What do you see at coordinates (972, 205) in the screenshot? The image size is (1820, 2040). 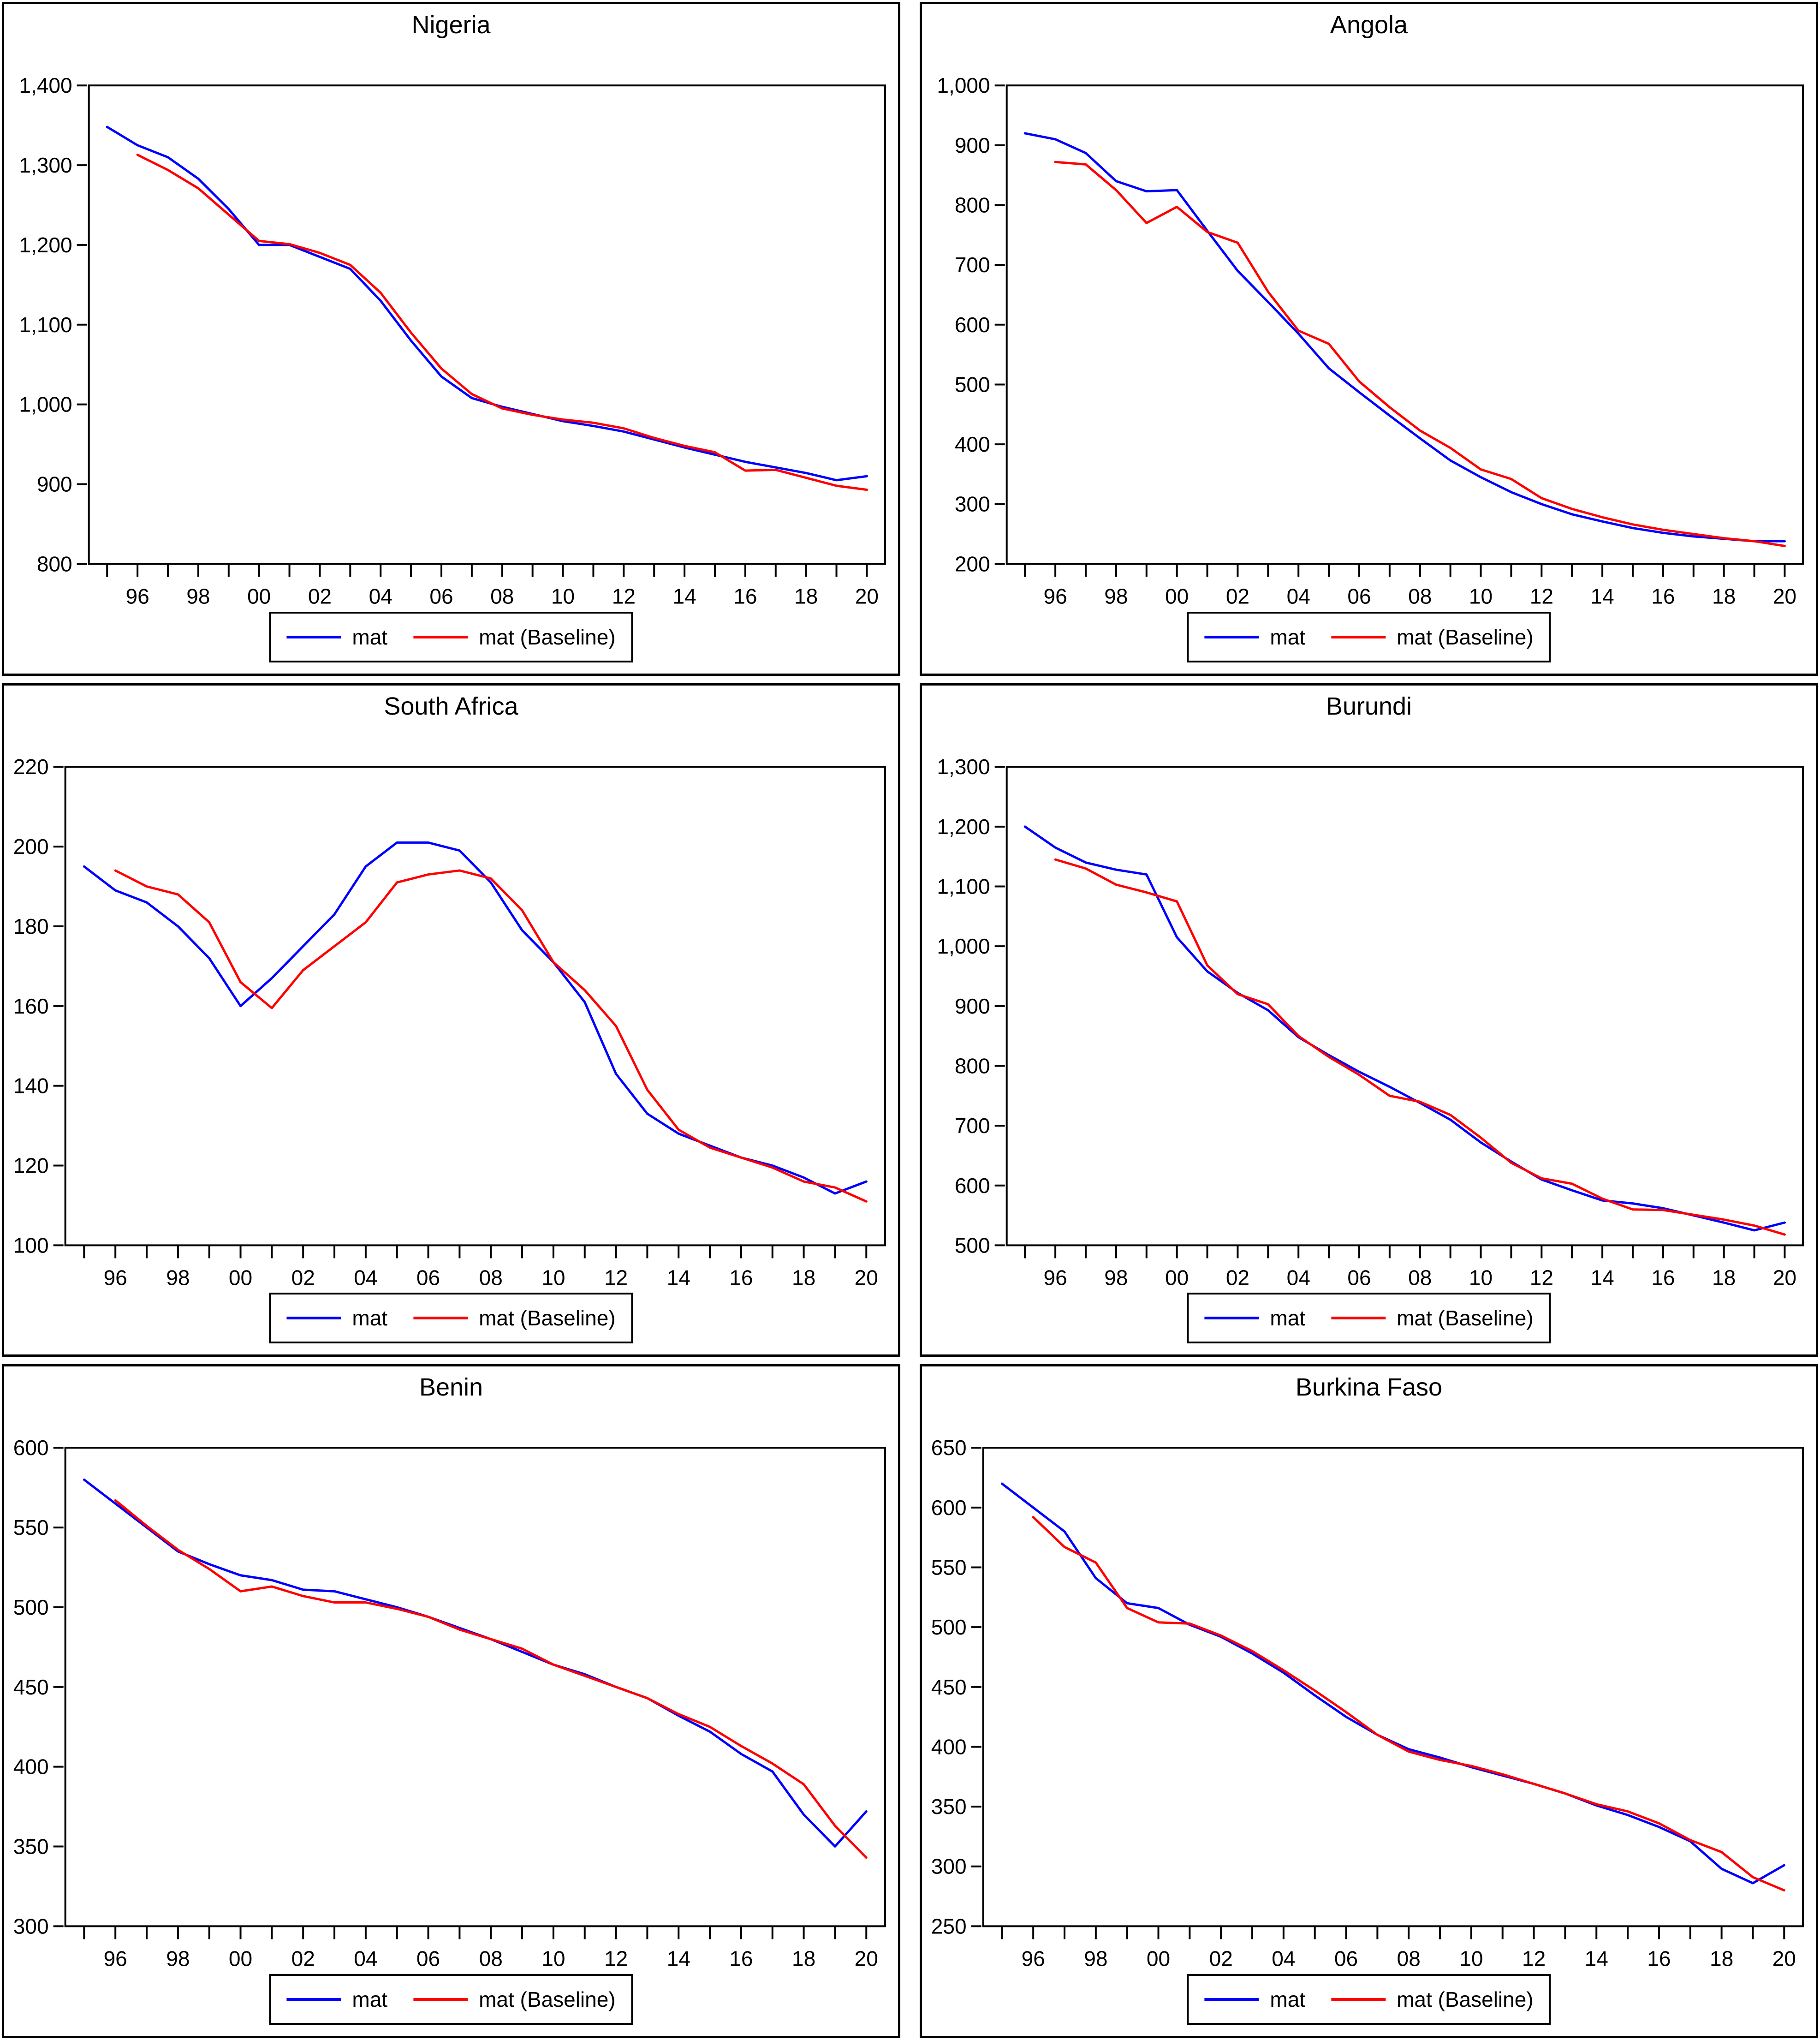 I see `svg-text: 800` at bounding box center [972, 205].